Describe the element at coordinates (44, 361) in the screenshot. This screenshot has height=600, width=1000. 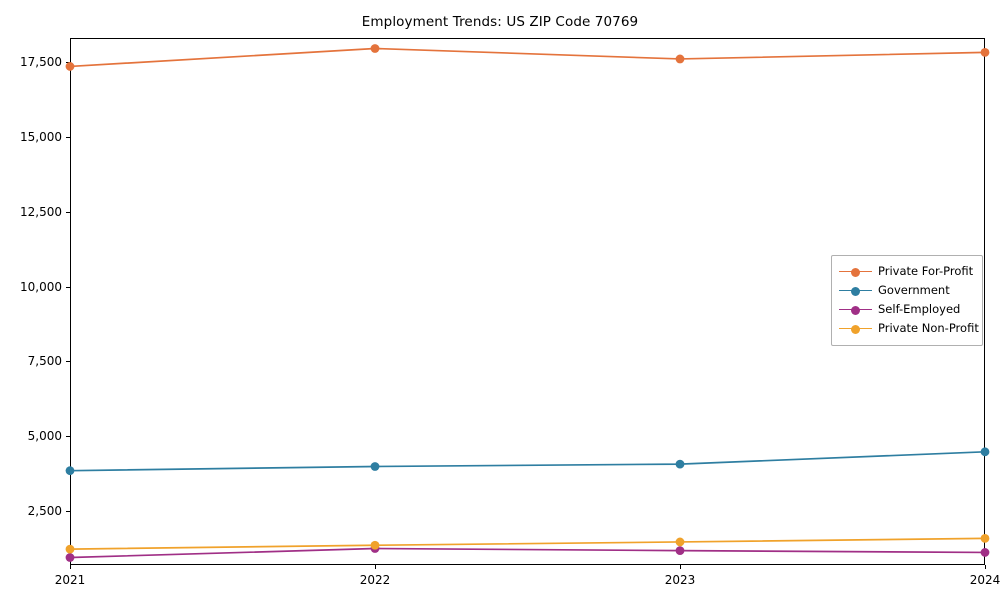
I see `y-tick-label: 7,500` at that location.